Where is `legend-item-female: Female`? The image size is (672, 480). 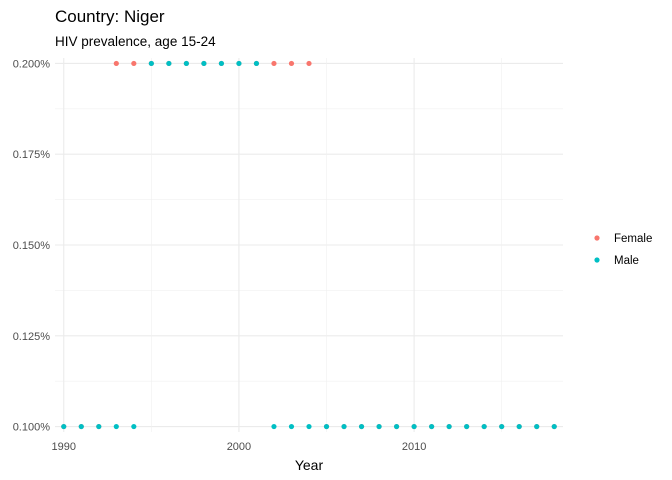
legend-item-female: Female is located at coordinates (623, 239).